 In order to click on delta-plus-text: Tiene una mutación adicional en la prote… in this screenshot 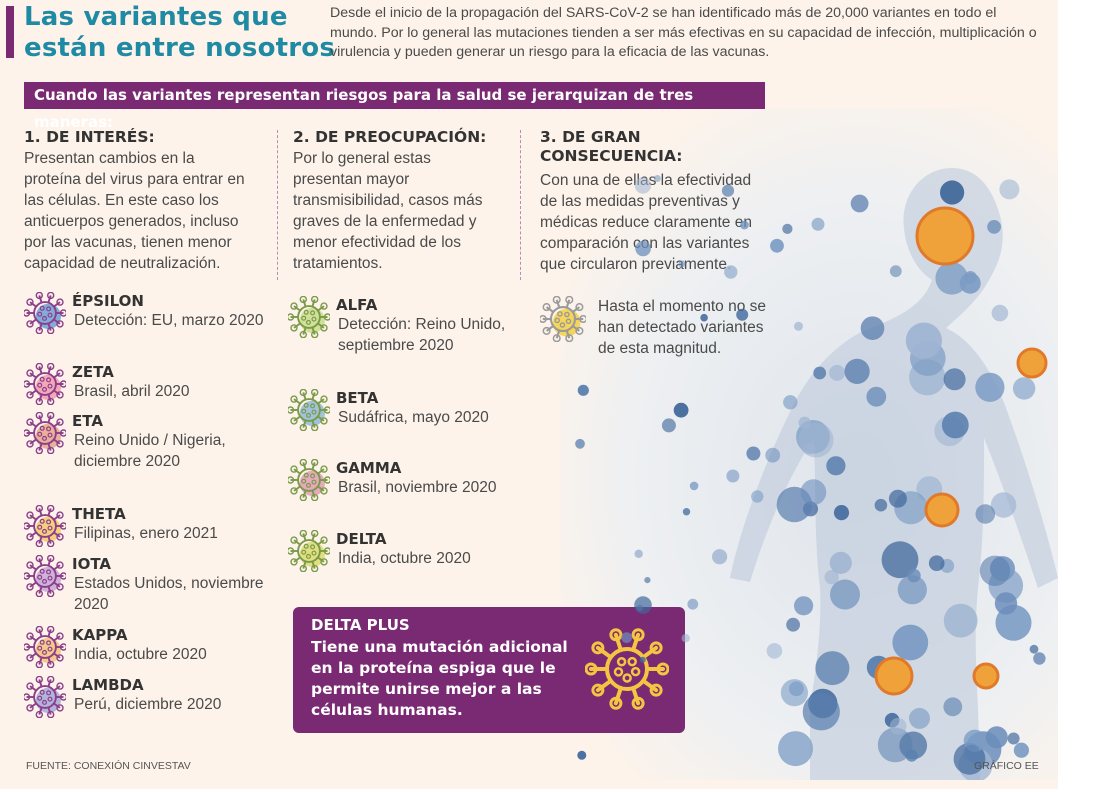, I will do `click(439, 678)`.